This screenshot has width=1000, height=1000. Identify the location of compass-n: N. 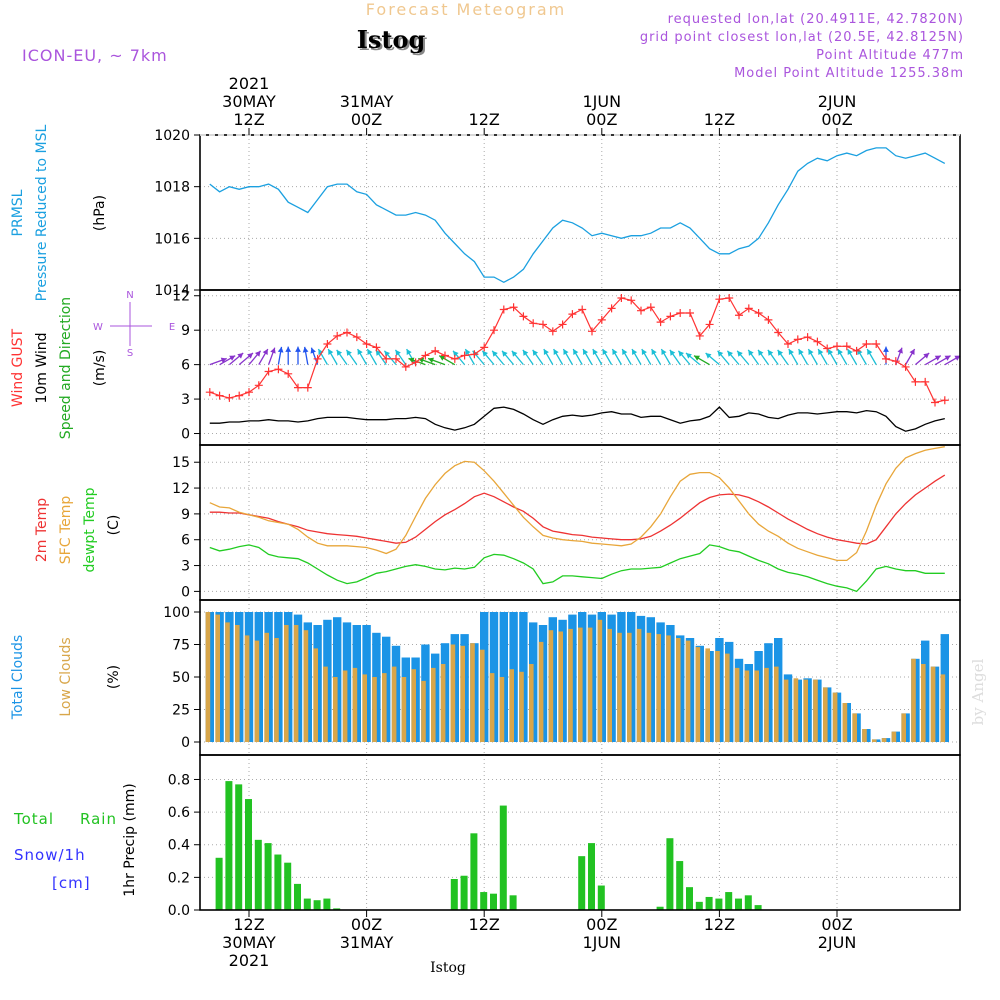
(129, 295).